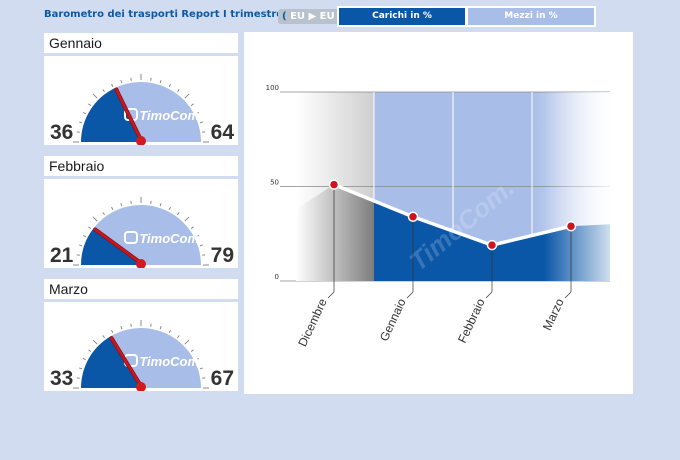 The height and width of the screenshot is (460, 680). I want to click on x-tick-label: Dicembre, so click(312, 322).